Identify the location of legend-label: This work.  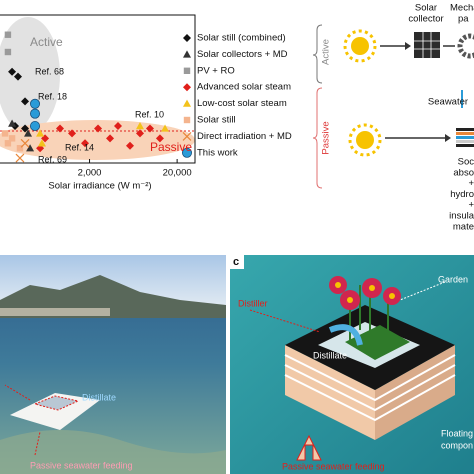
(217, 152).